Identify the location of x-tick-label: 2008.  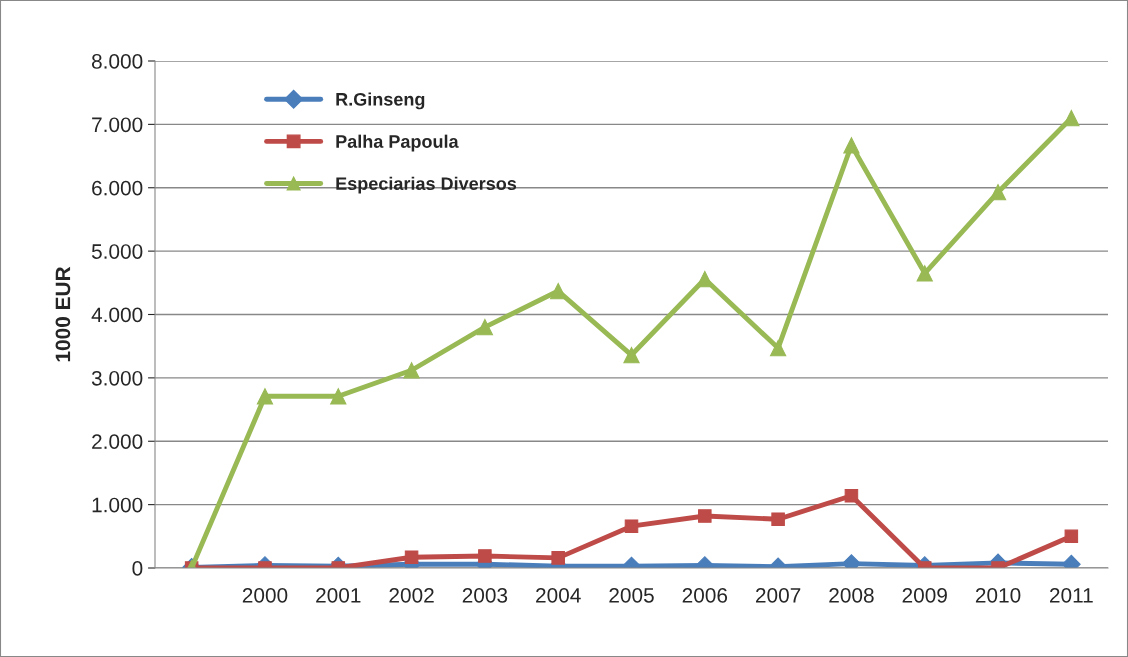
(851, 595).